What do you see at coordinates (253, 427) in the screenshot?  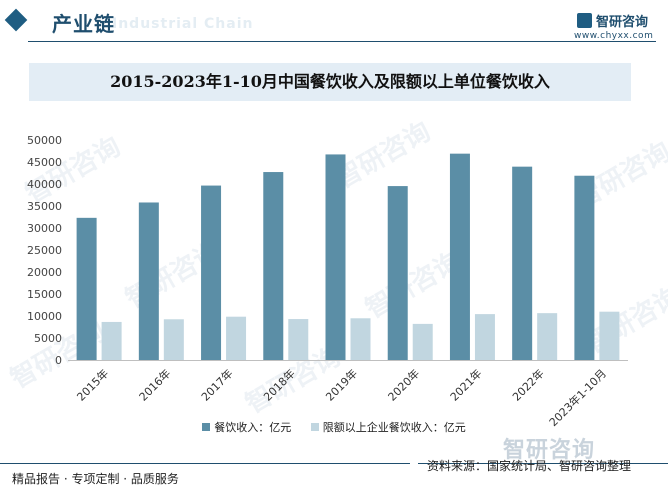 I see `legend-label-series-1: 餐饮收入：亿元` at bounding box center [253, 427].